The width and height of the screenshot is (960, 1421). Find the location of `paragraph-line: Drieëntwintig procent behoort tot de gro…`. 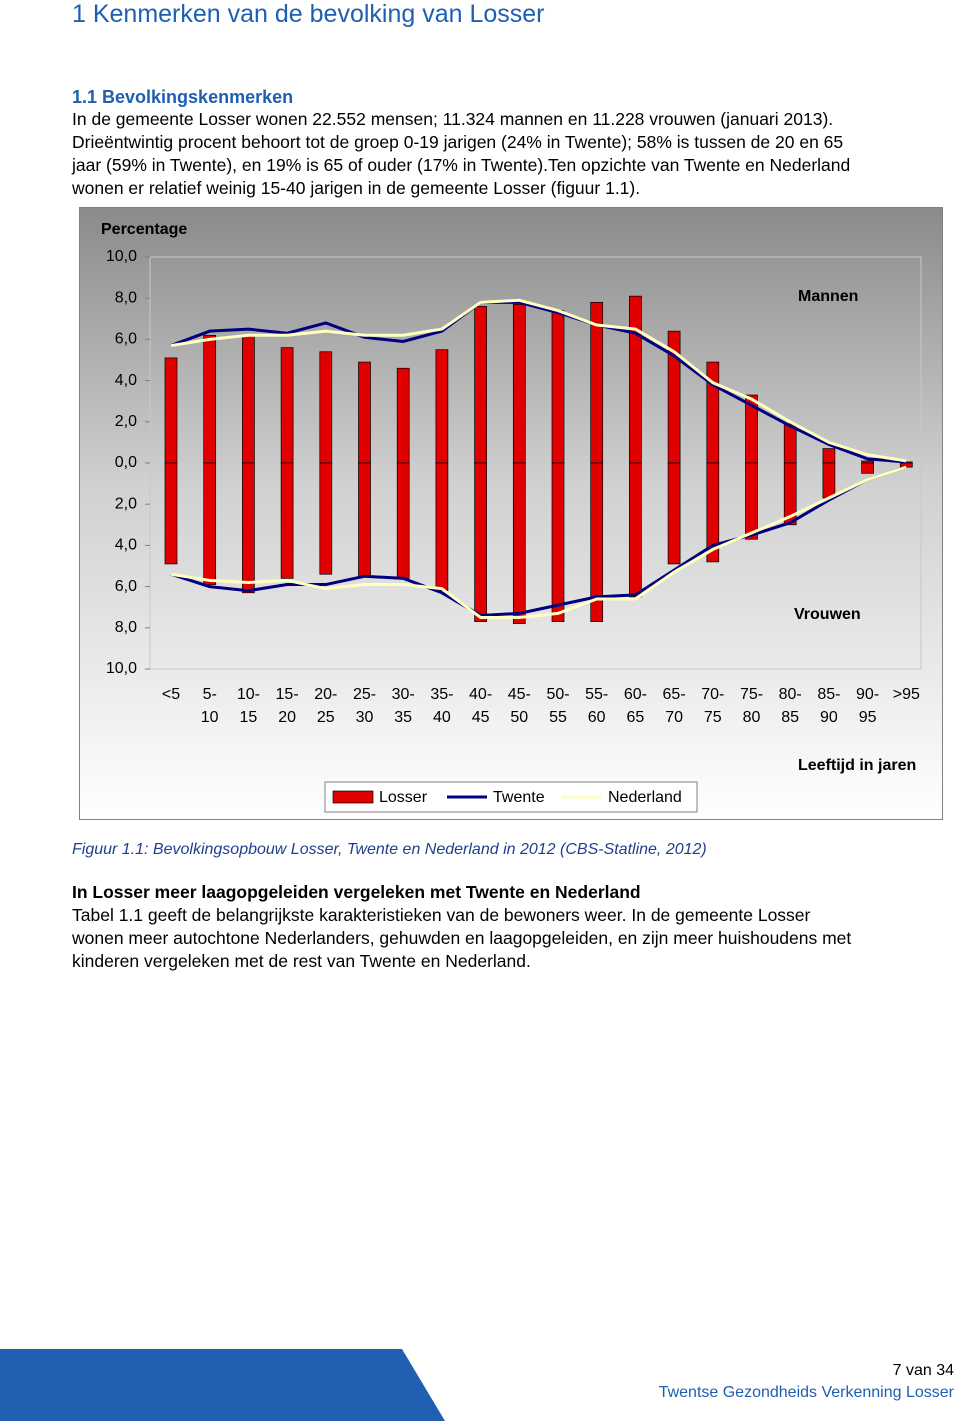

paragraph-line: Drieëntwintig procent behoort tot de gro… is located at coordinates (458, 142).